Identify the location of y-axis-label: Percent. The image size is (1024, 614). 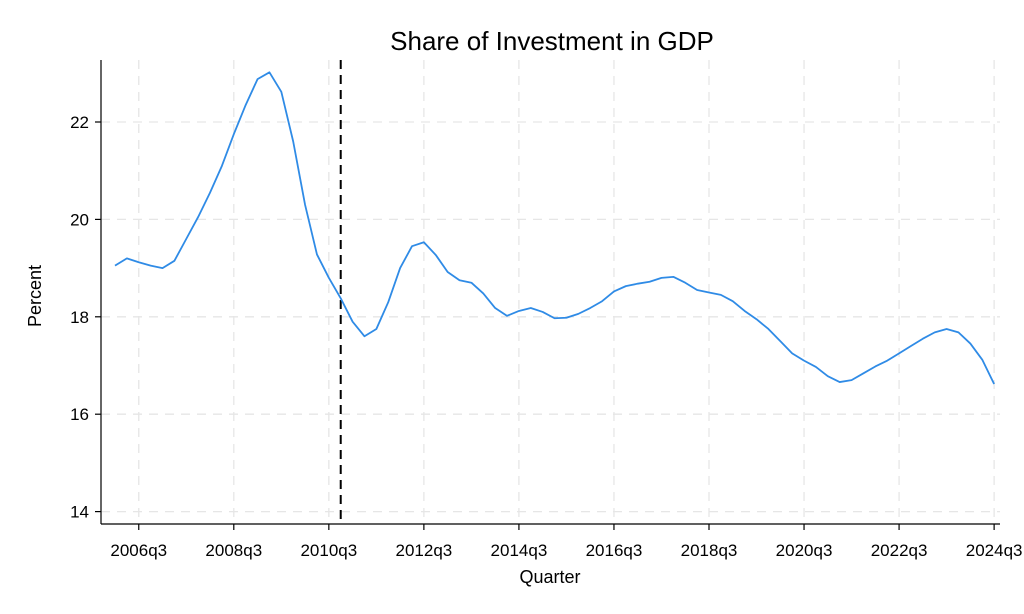
(35, 296).